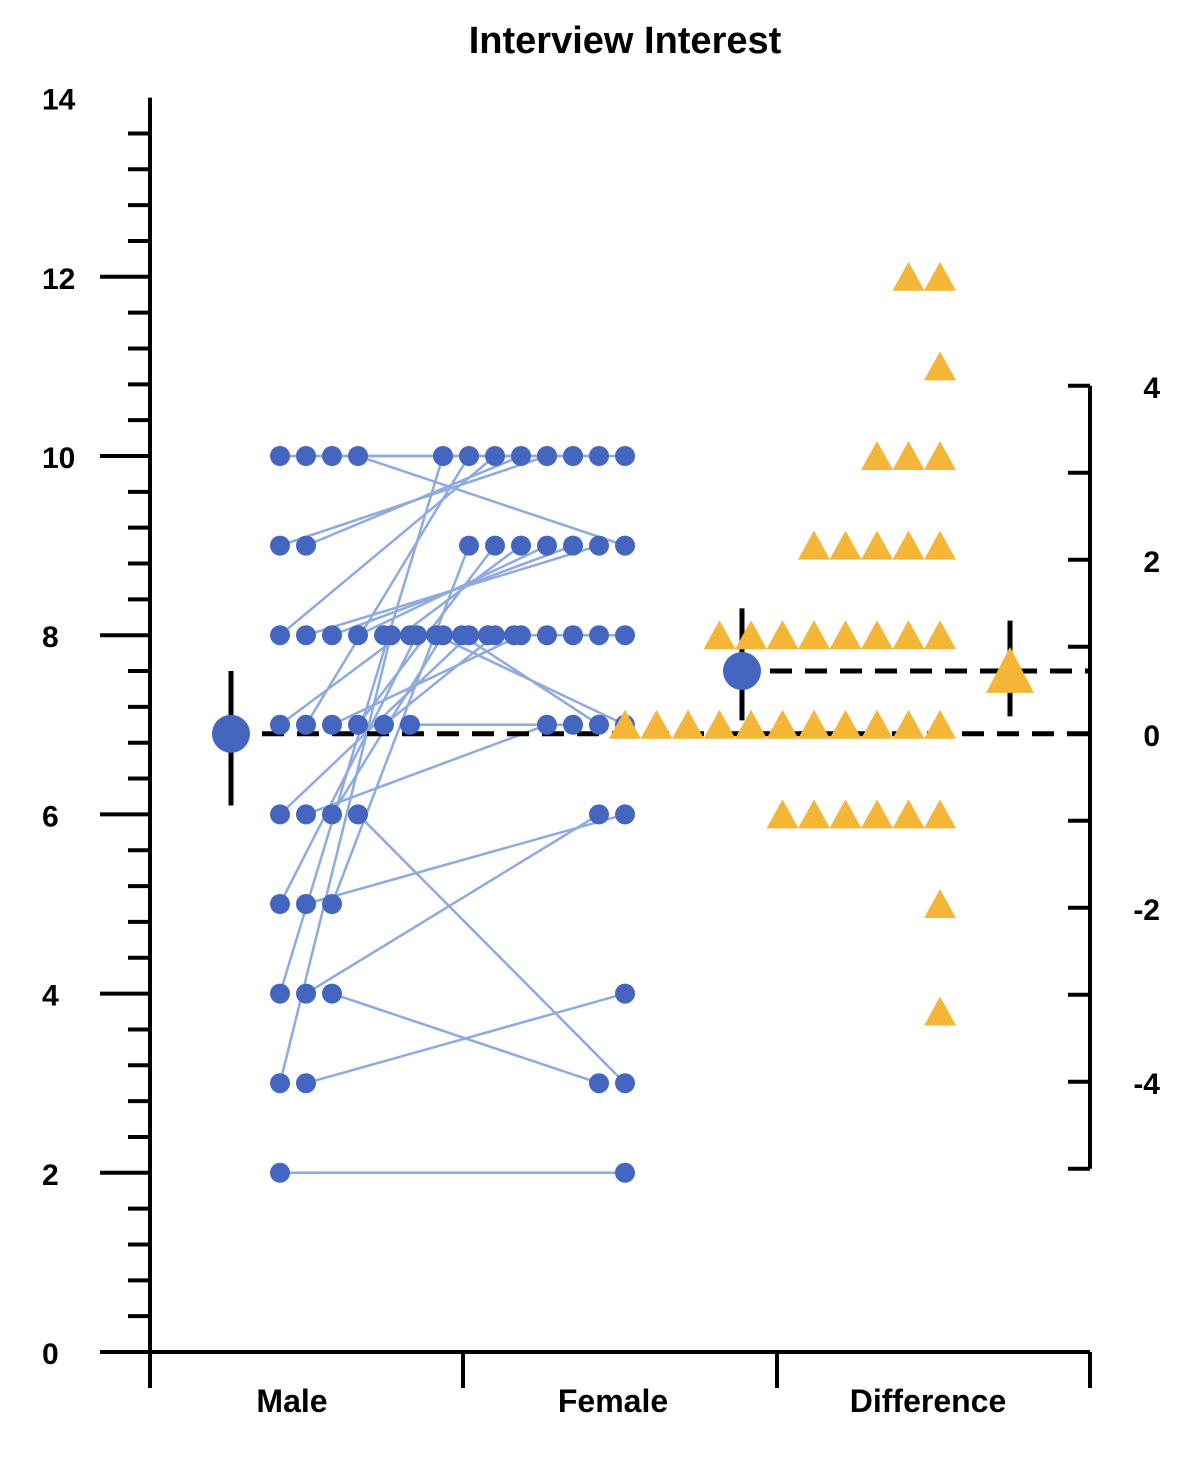  What do you see at coordinates (1151, 562) in the screenshot?
I see `right-tick-label: 2` at bounding box center [1151, 562].